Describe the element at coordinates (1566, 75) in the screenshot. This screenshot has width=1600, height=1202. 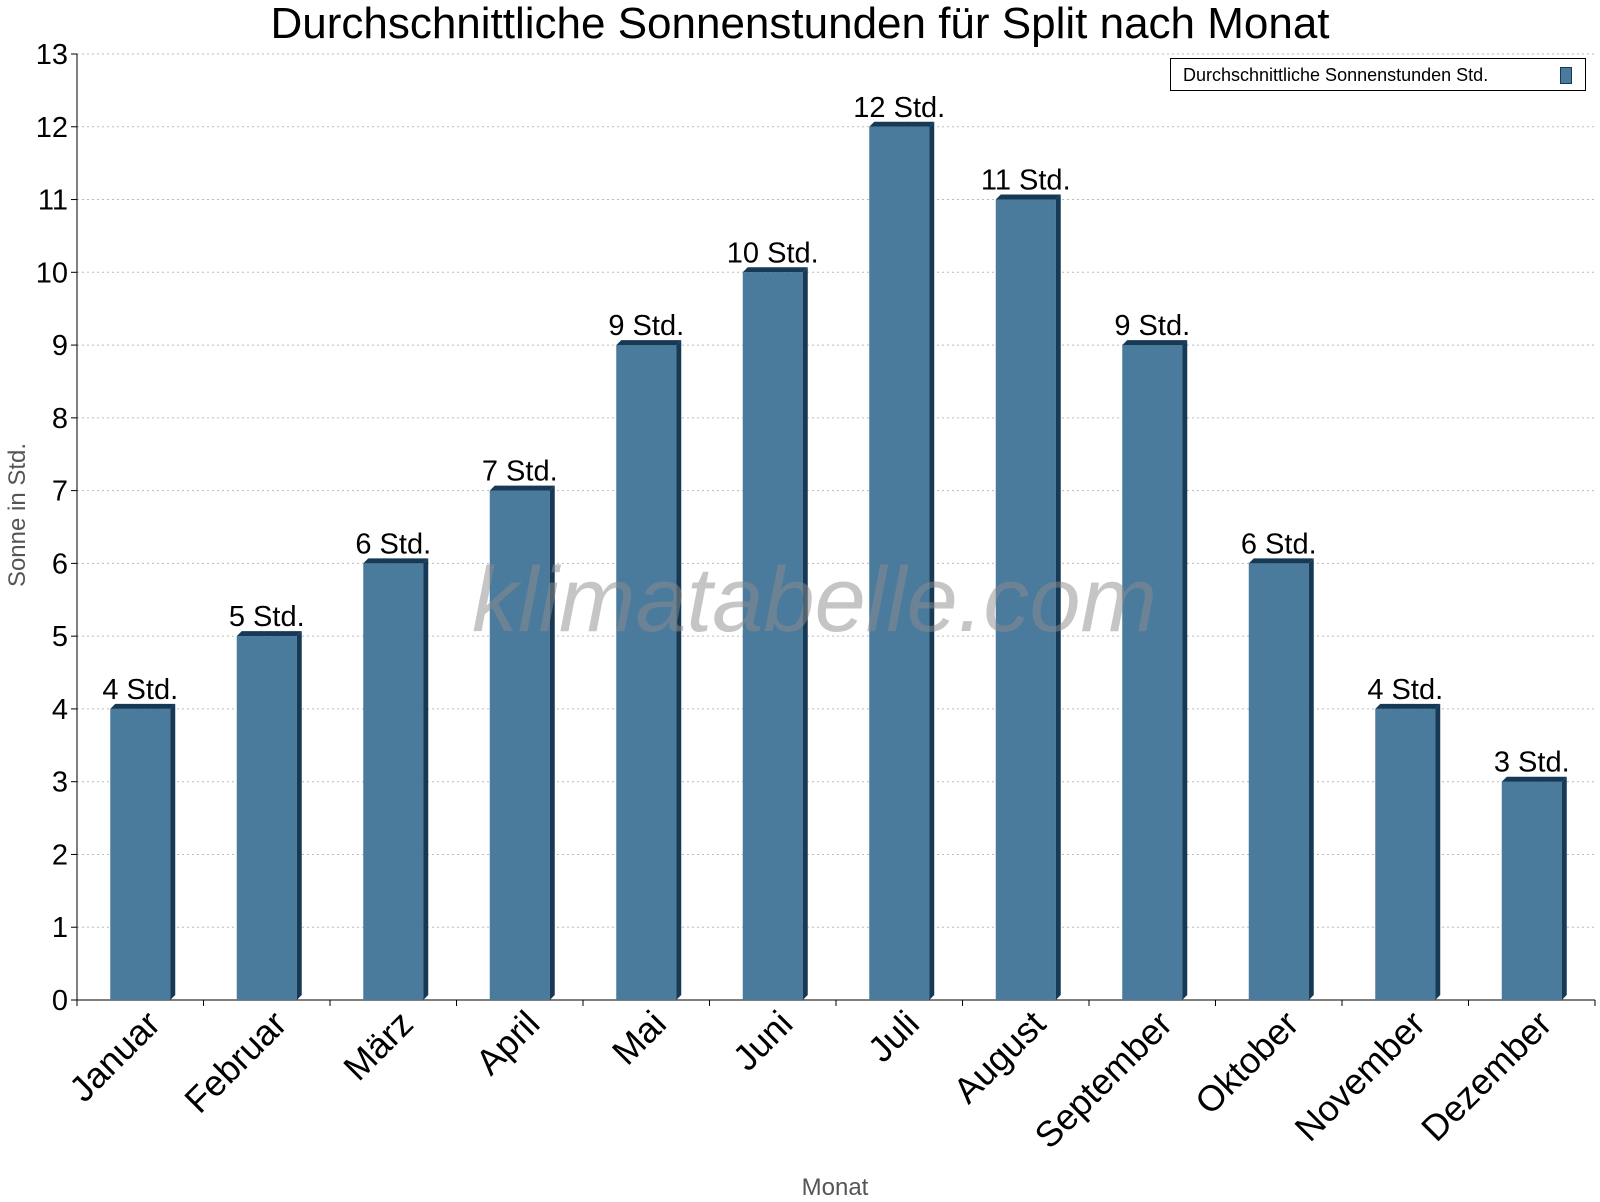
I see `legend-swatch` at that location.